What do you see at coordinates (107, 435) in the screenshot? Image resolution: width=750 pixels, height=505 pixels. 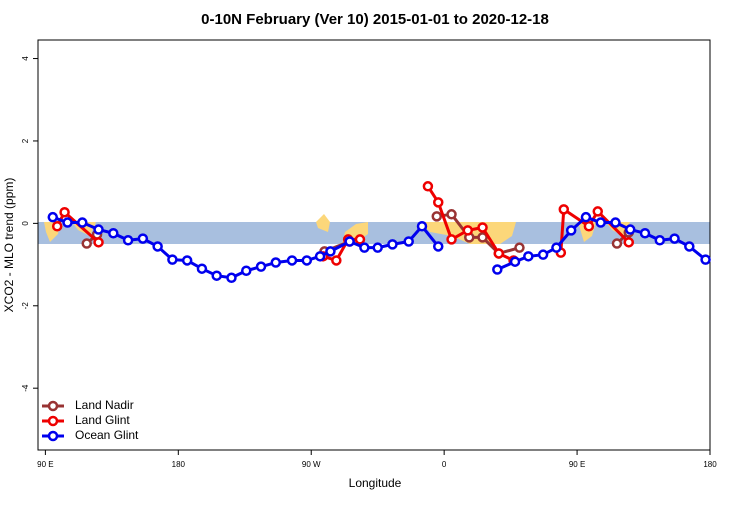 I see `legend-label: Ocean Glint` at bounding box center [107, 435].